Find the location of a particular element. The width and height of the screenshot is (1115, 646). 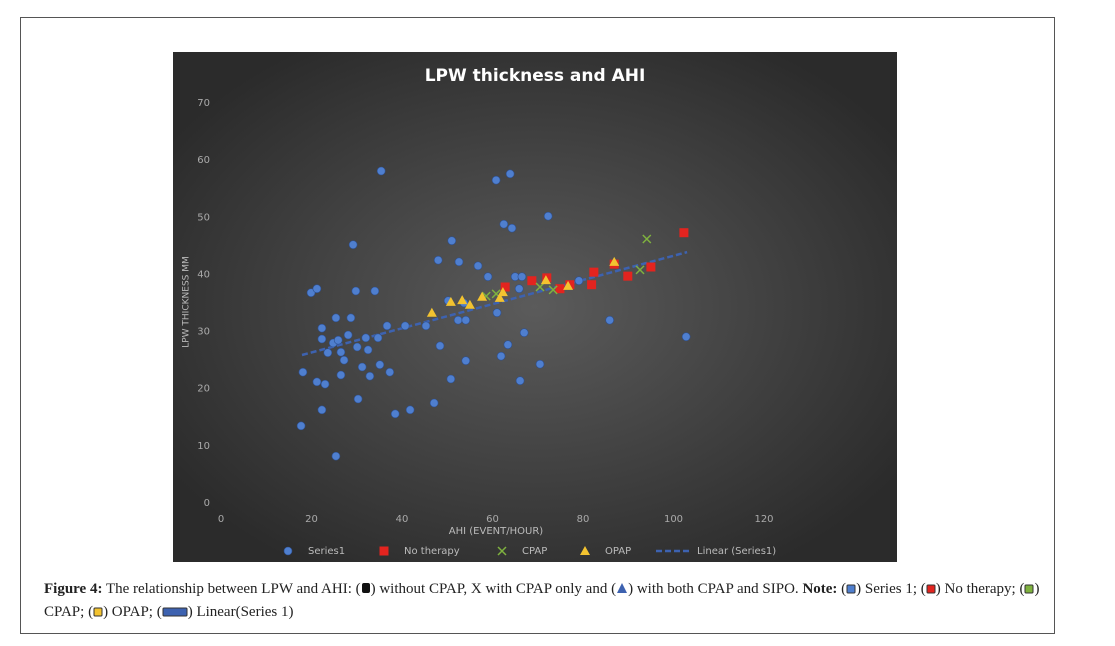

x-tick-label: 40 is located at coordinates (402, 519).